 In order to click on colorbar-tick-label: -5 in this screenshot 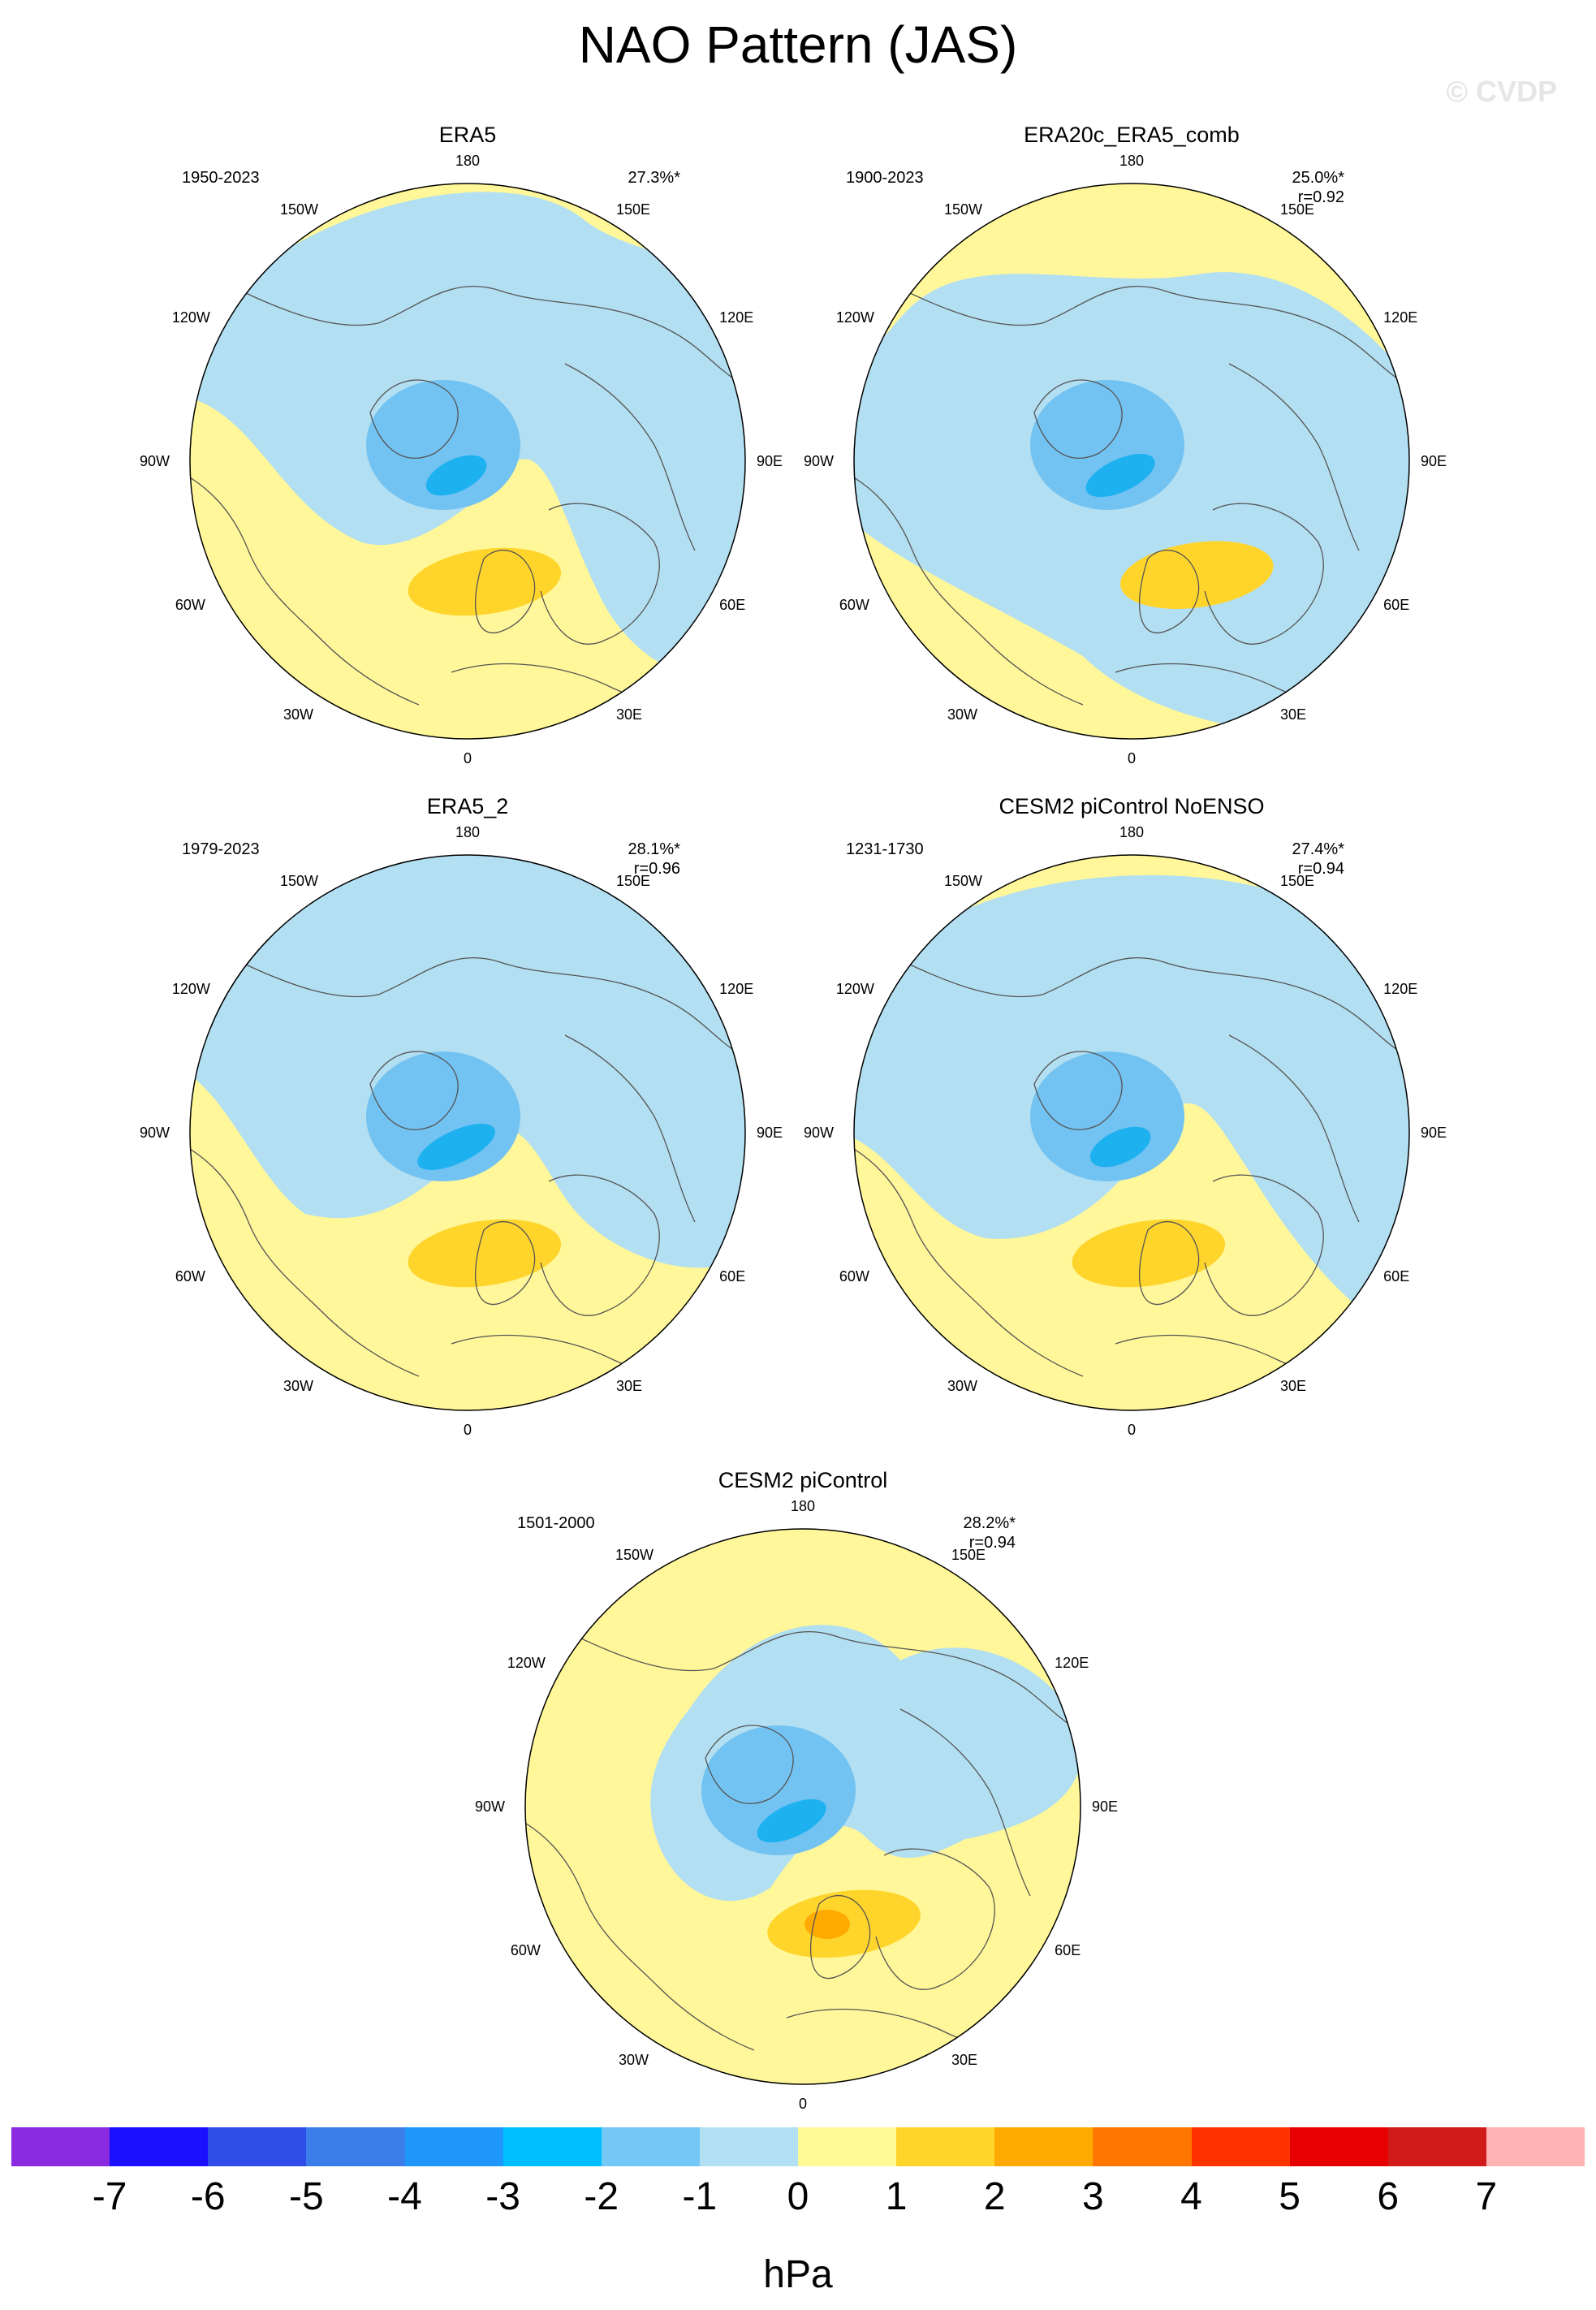, I will do `click(306, 2196)`.